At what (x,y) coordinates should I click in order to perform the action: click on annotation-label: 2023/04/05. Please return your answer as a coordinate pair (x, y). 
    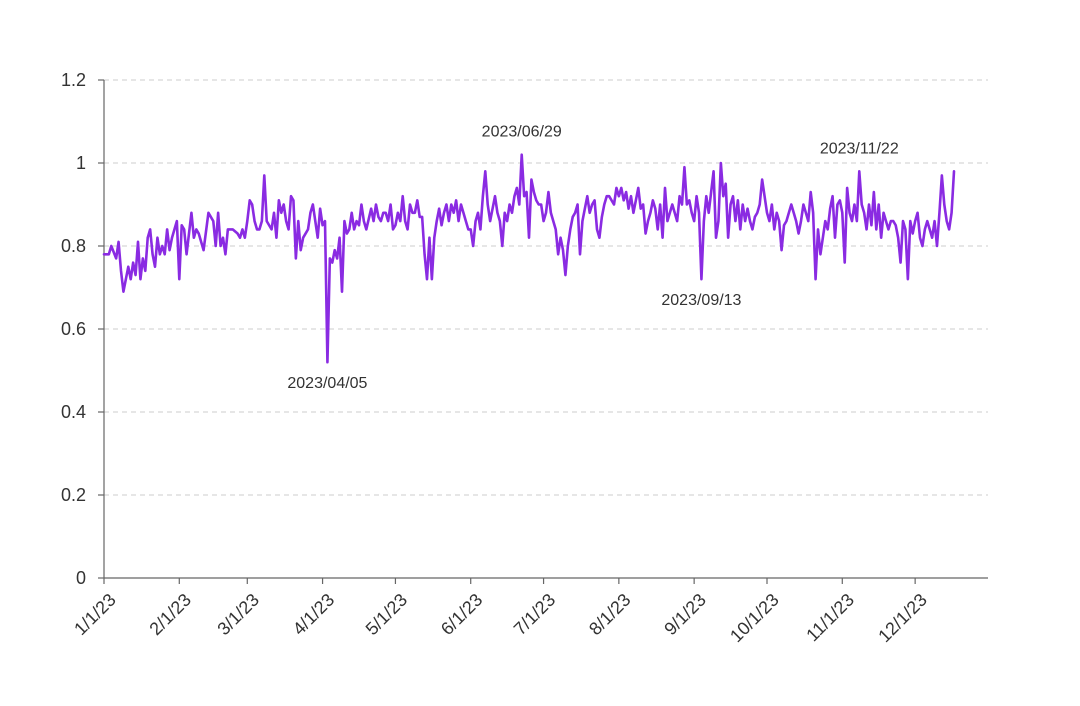
    Looking at the image, I should click on (327, 383).